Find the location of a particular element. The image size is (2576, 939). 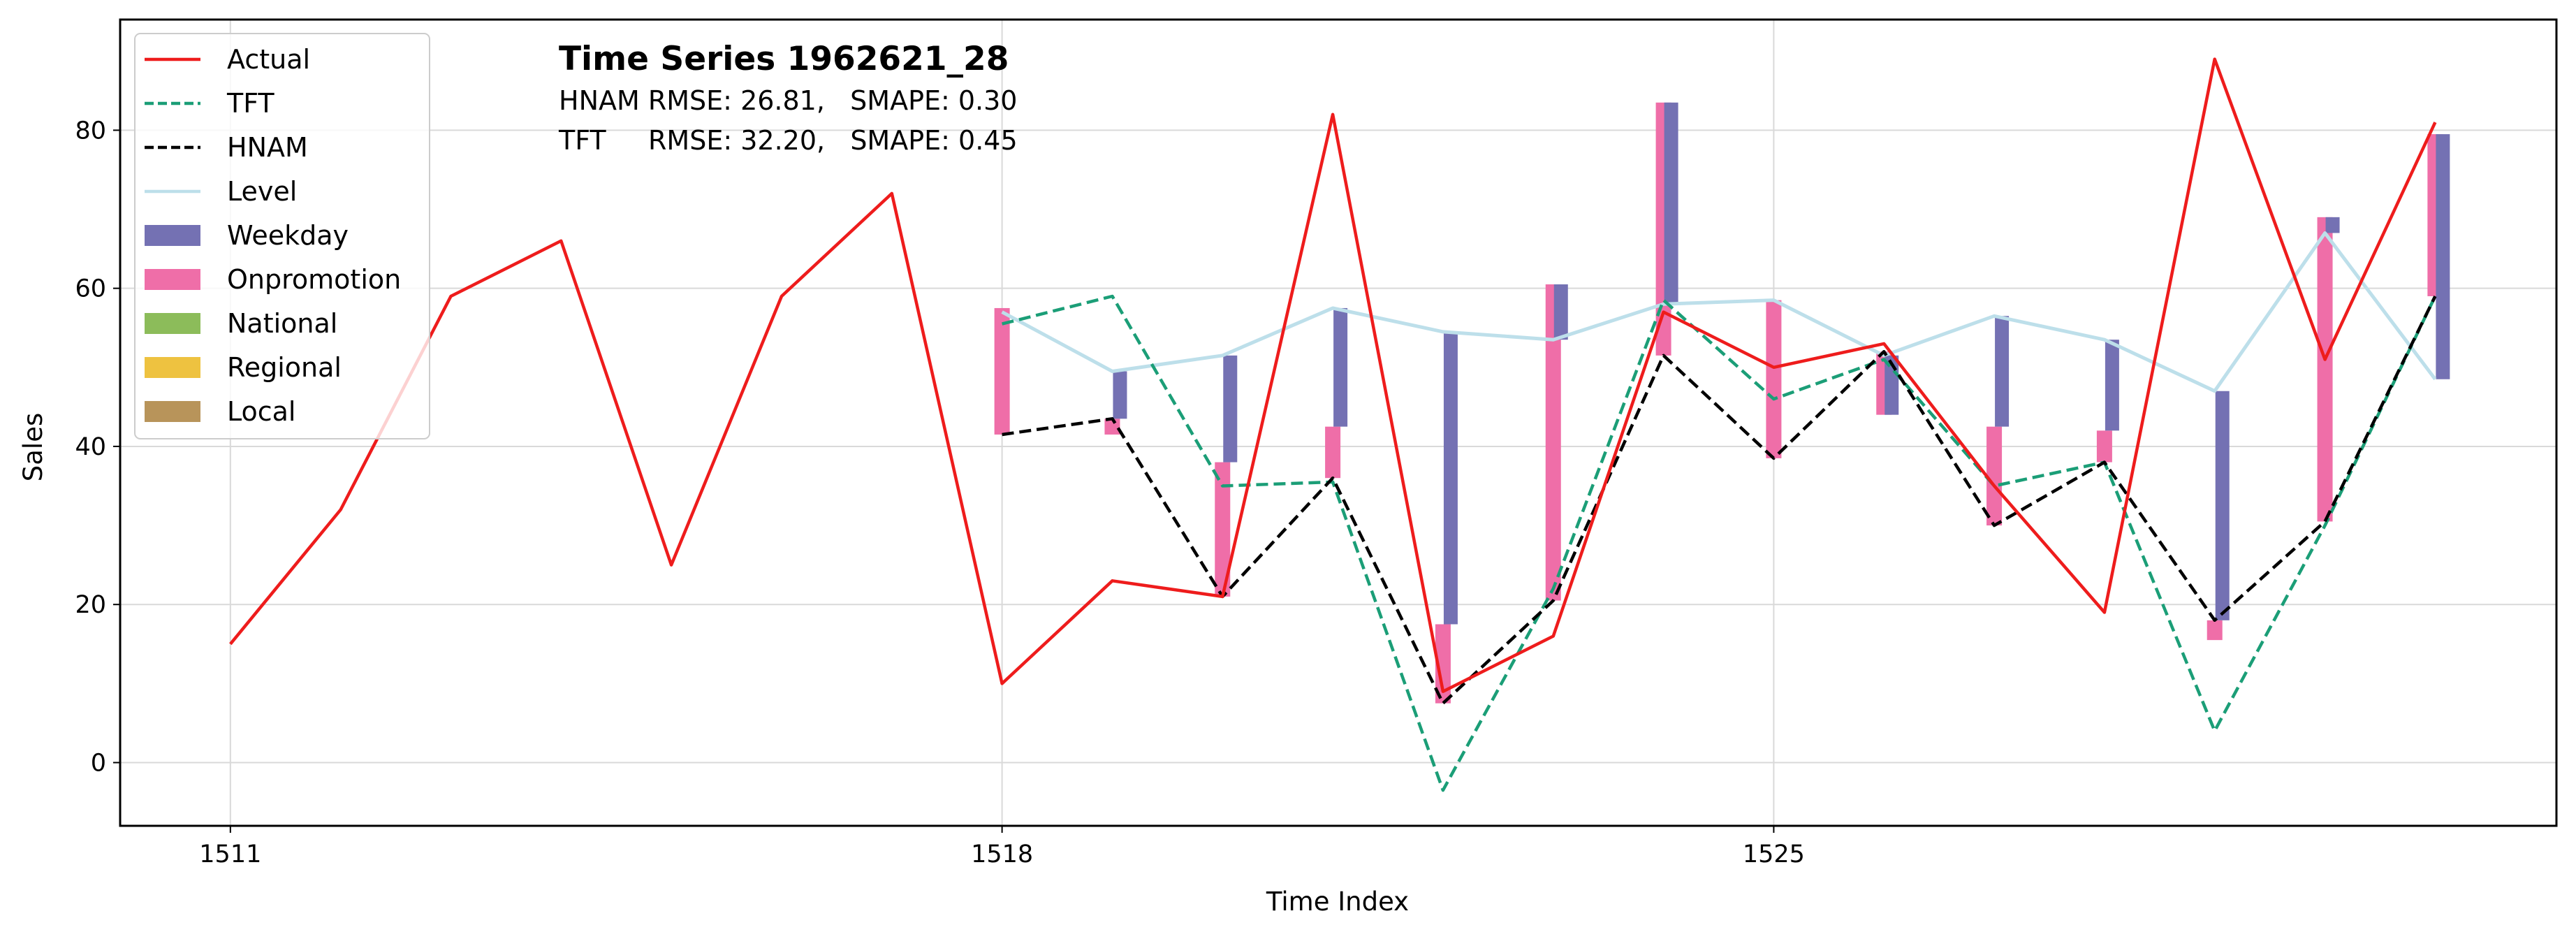

legend-label: Local is located at coordinates (261, 411).